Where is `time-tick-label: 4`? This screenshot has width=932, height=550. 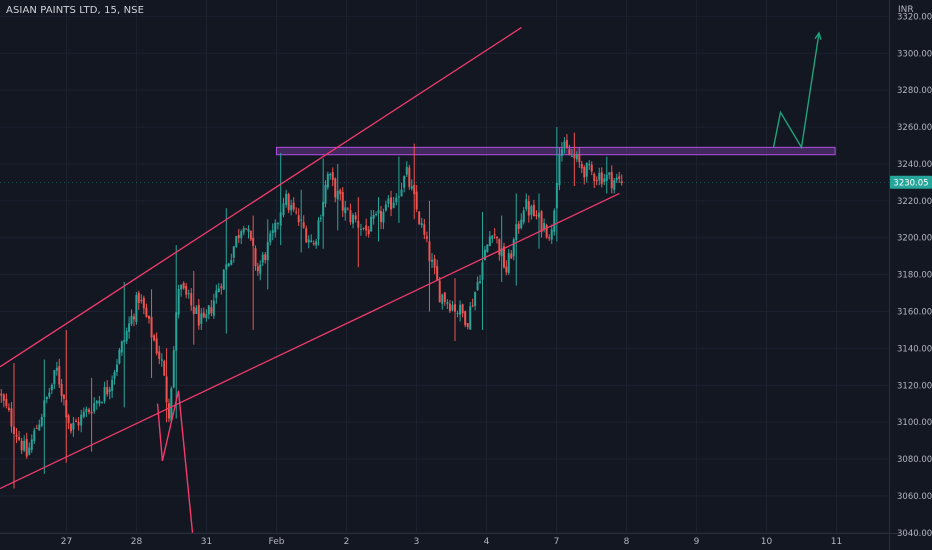 time-tick-label: 4 is located at coordinates (487, 542).